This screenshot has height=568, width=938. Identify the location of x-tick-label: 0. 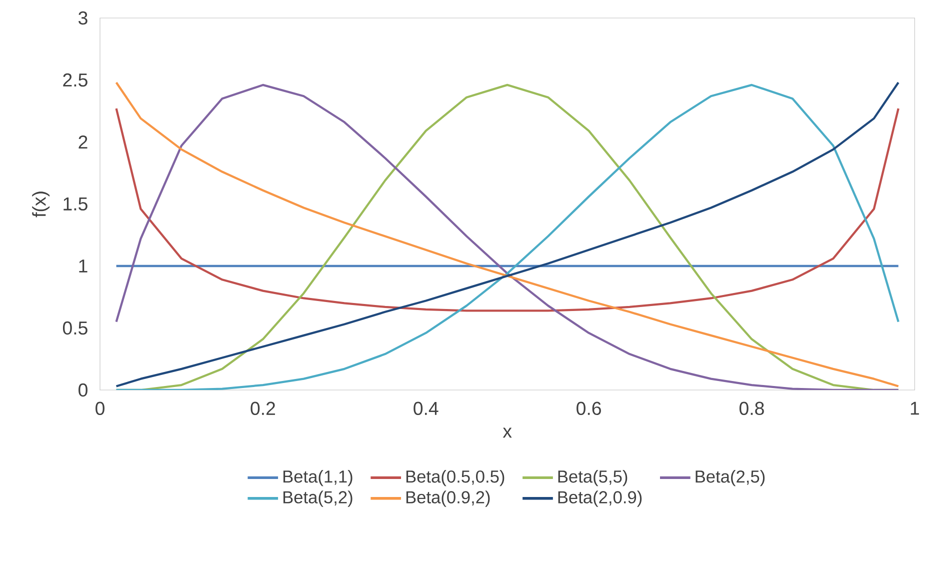
(100, 409).